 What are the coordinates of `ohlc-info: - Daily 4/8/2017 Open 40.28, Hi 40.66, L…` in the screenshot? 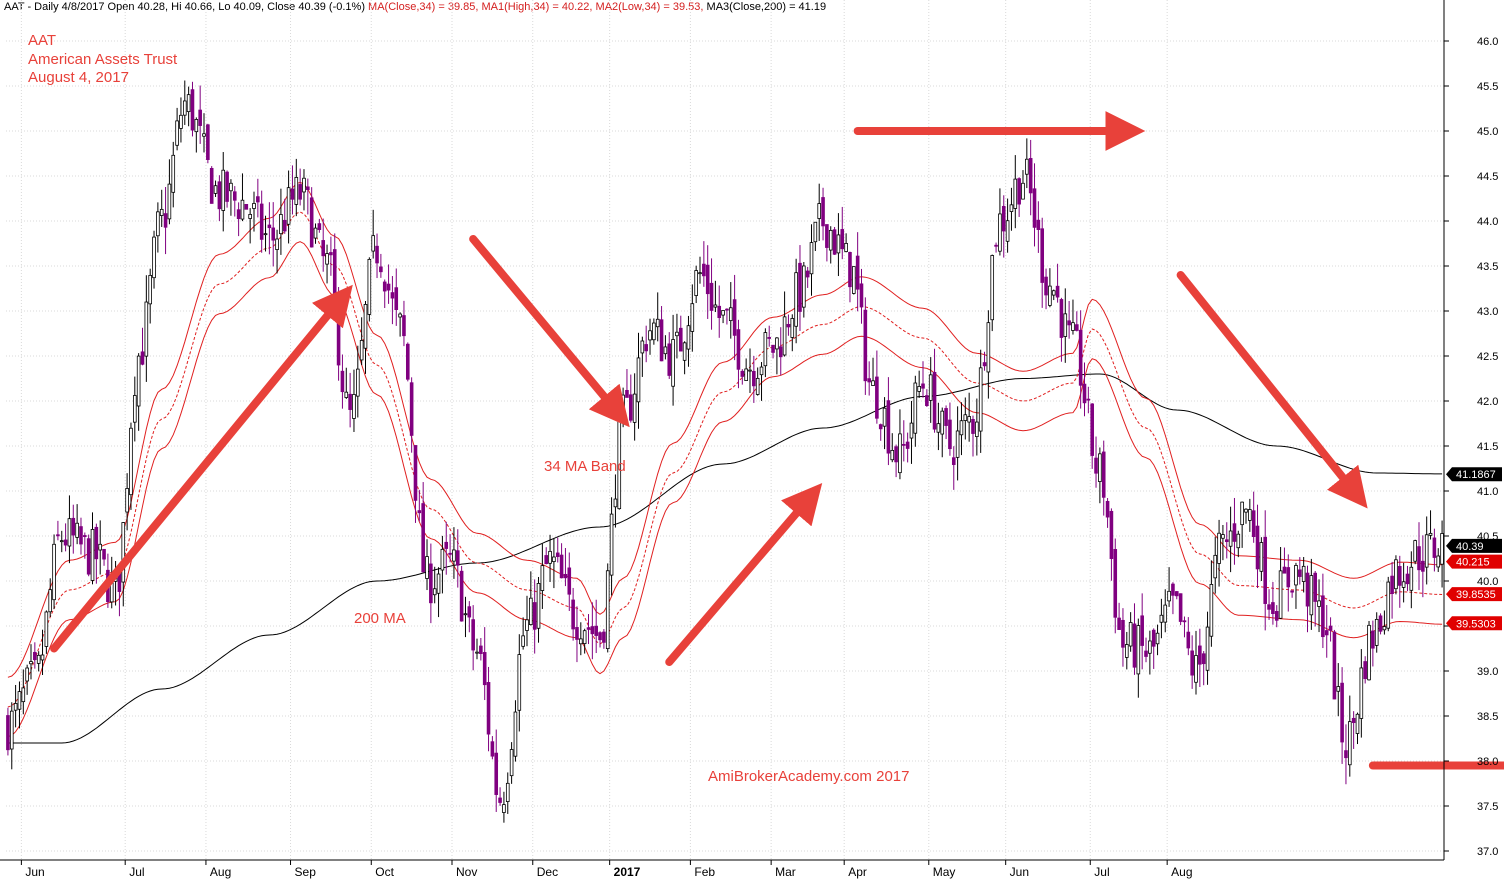 It's located at (196, 7).